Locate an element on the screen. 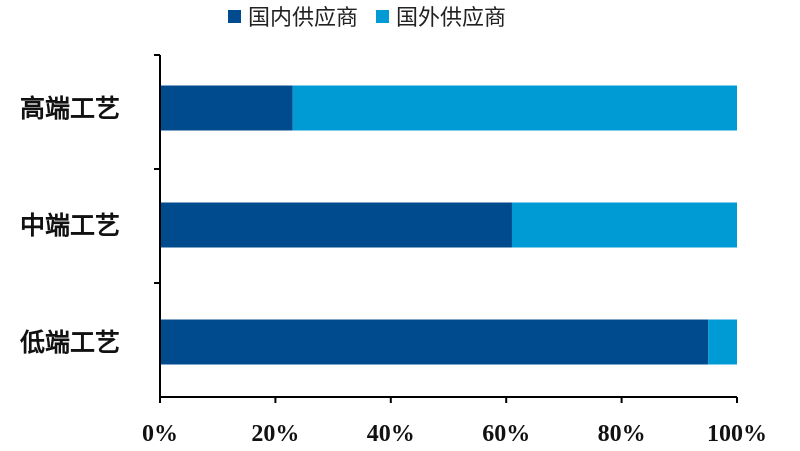  x-tick-label: 40% is located at coordinates (391, 434).